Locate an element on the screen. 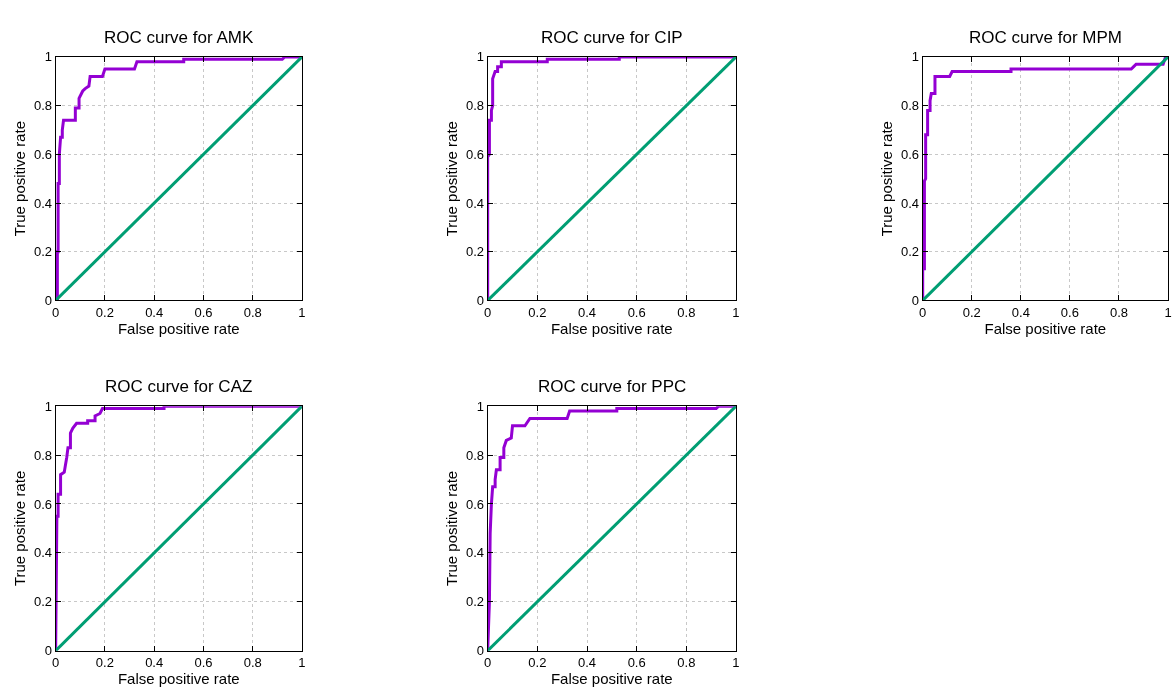 The height and width of the screenshot is (692, 1175). chart-title: ROC curve for AMK is located at coordinates (179, 37).